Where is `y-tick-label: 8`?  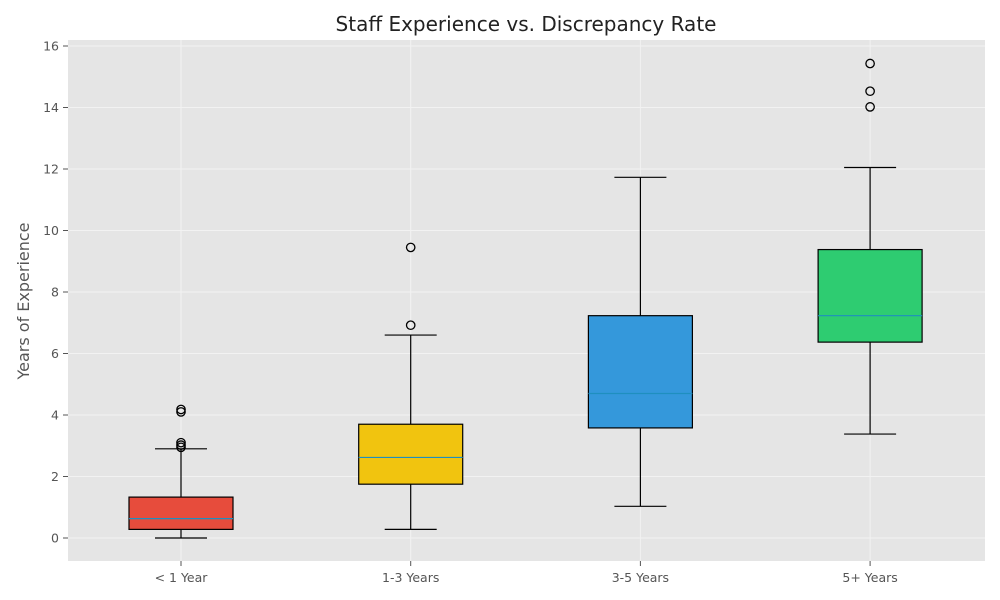
y-tick-label: 8 is located at coordinates (55, 292).